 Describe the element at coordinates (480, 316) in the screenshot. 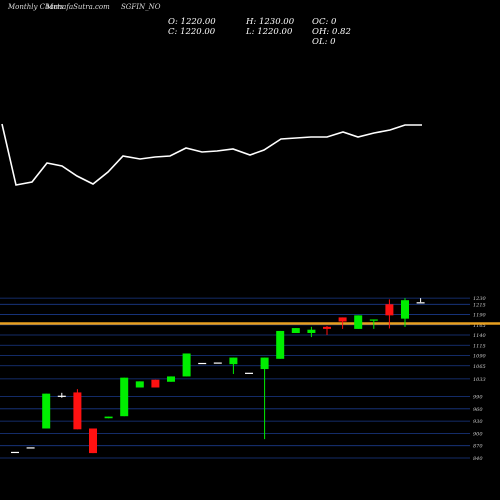

I see `y-tick-label: 1190` at that location.